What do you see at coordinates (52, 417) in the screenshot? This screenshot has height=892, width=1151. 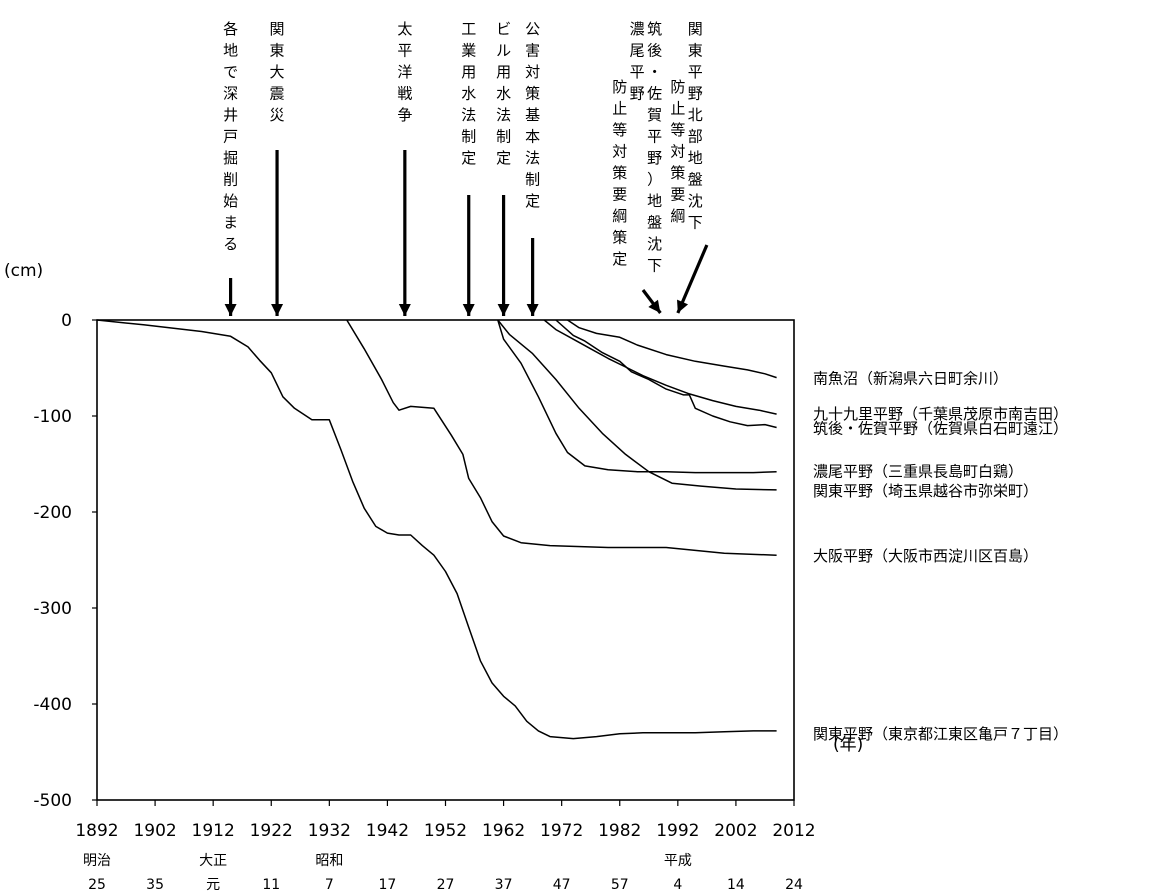 I see `y-tick-label: -100` at bounding box center [52, 417].